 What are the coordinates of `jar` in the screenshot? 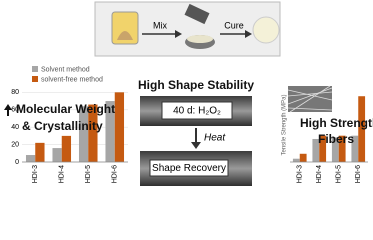 It's located at (125, 28).